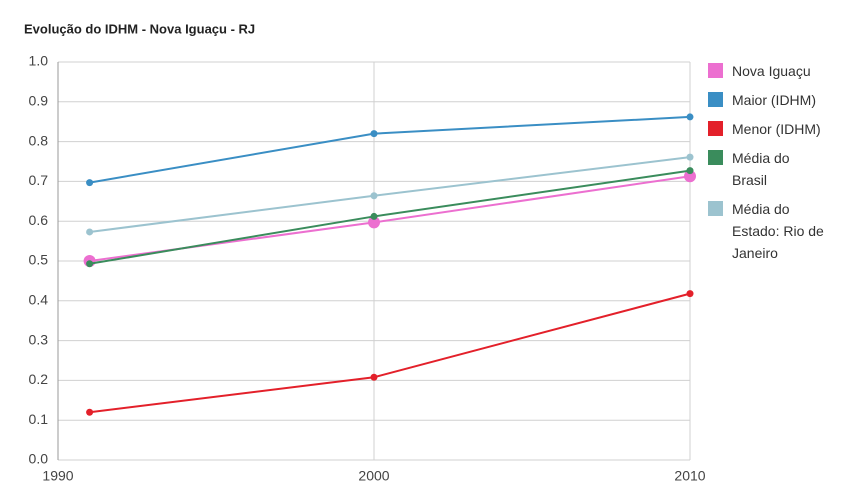  Describe the element at coordinates (39, 300) in the screenshot. I see `y-tick-label: 0.4` at that location.